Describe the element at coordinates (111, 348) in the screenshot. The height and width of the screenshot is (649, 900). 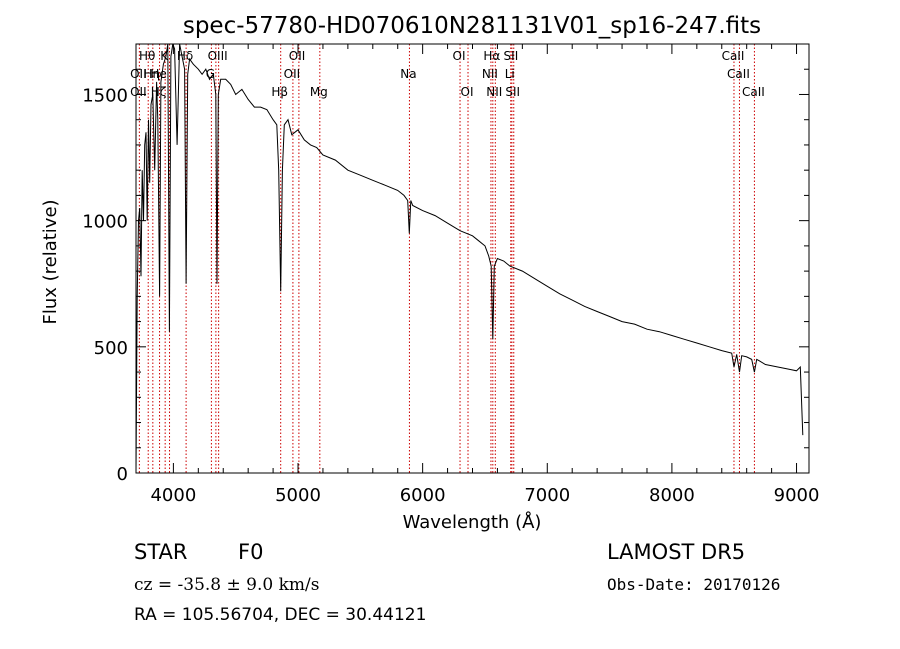
I see `y-tick-label: 500` at that location.